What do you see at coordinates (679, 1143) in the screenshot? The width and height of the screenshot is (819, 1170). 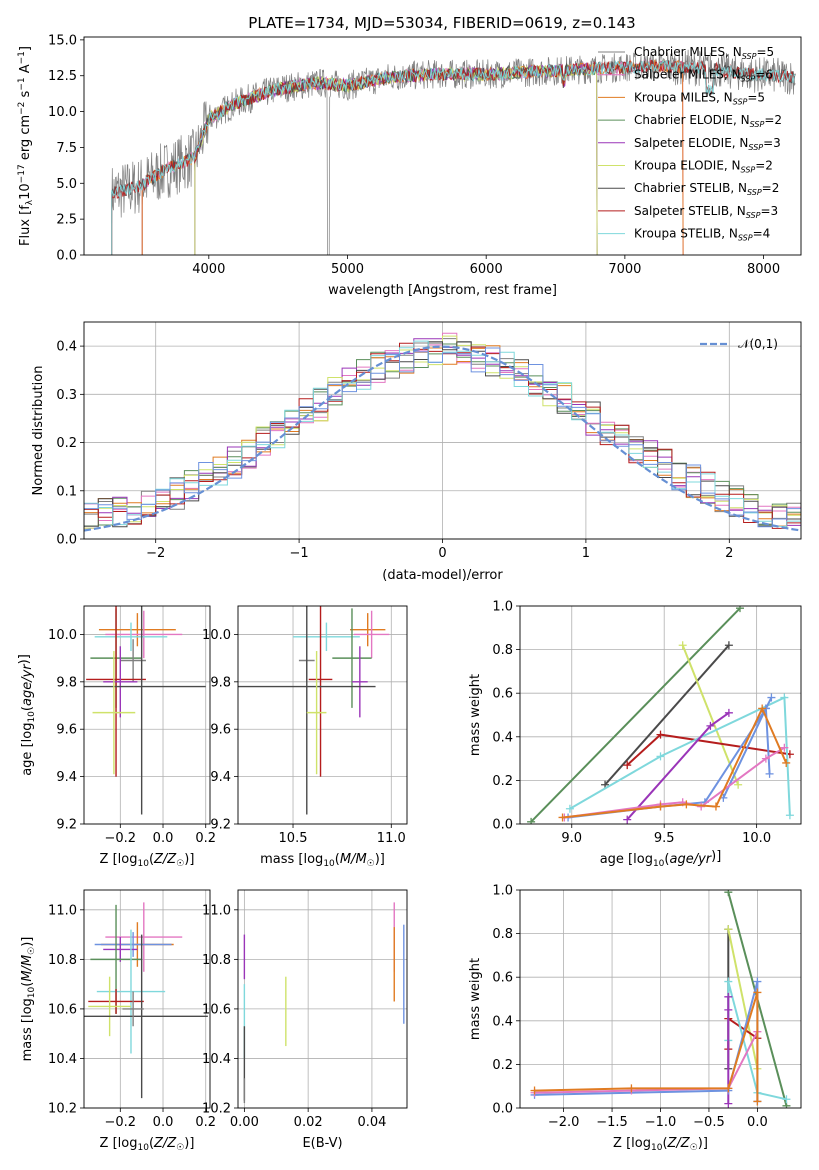 I see `xlabel-part: Z/Z` at bounding box center [679, 1143].